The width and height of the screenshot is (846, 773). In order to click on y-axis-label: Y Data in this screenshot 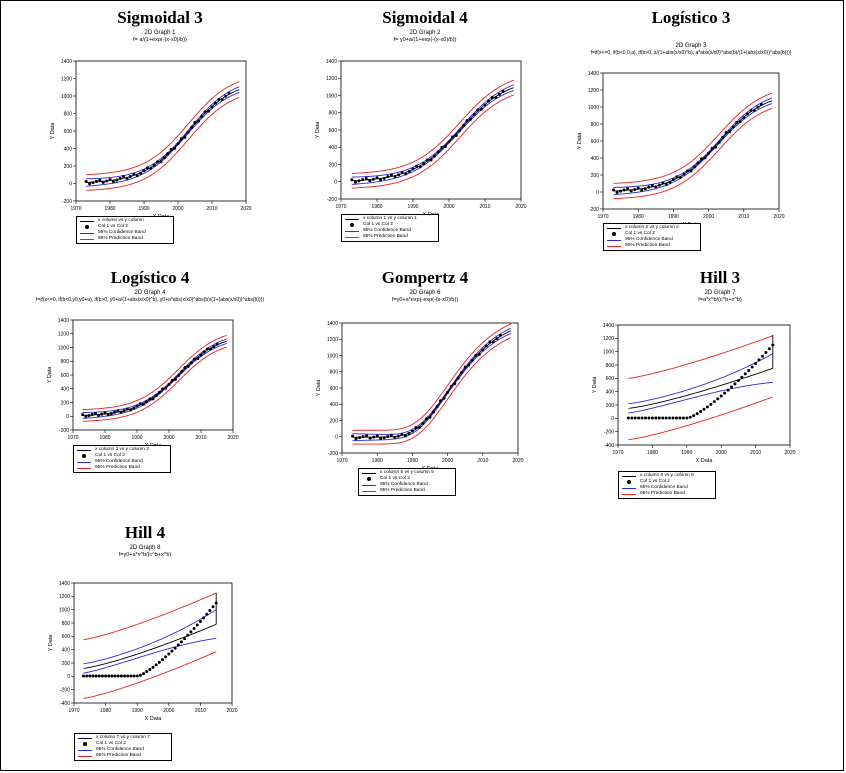, I will do `click(580, 141)`.